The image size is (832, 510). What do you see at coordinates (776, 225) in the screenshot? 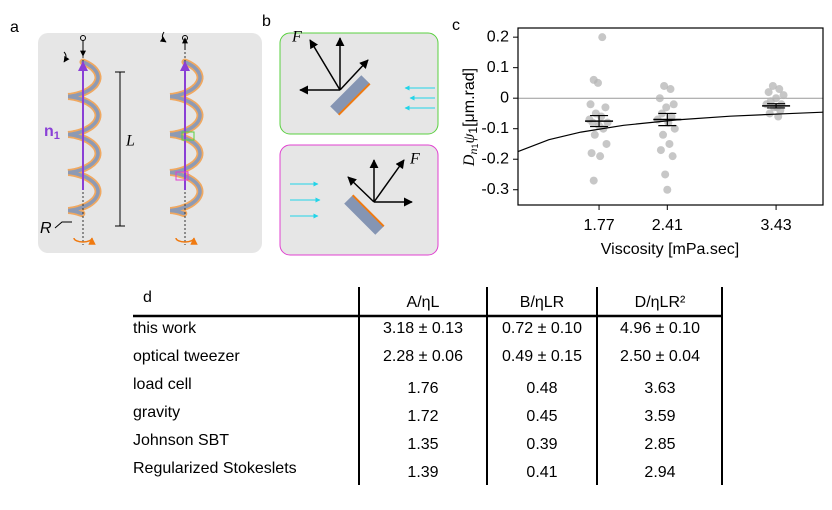
I see `x-tick-label: 3.43` at bounding box center [776, 225].